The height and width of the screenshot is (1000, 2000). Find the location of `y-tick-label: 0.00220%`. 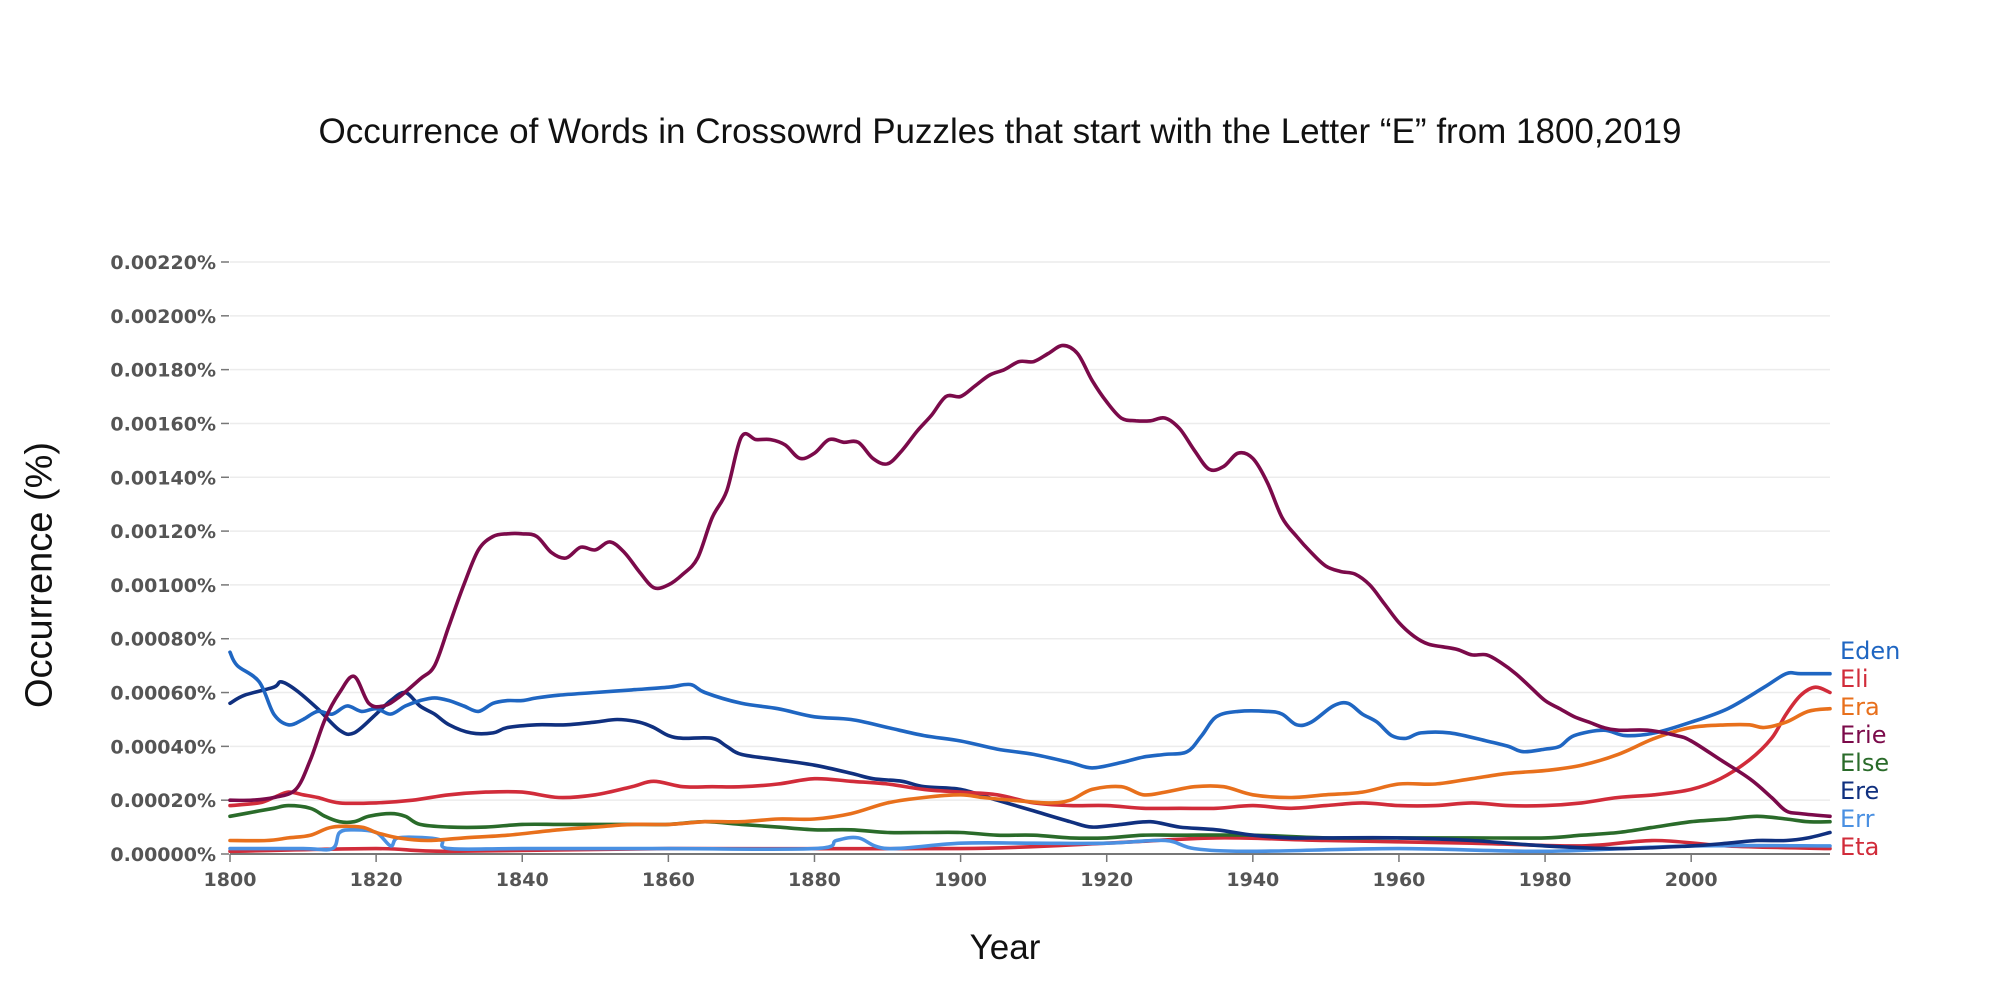

y-tick-label: 0.00220% is located at coordinates (163, 263).